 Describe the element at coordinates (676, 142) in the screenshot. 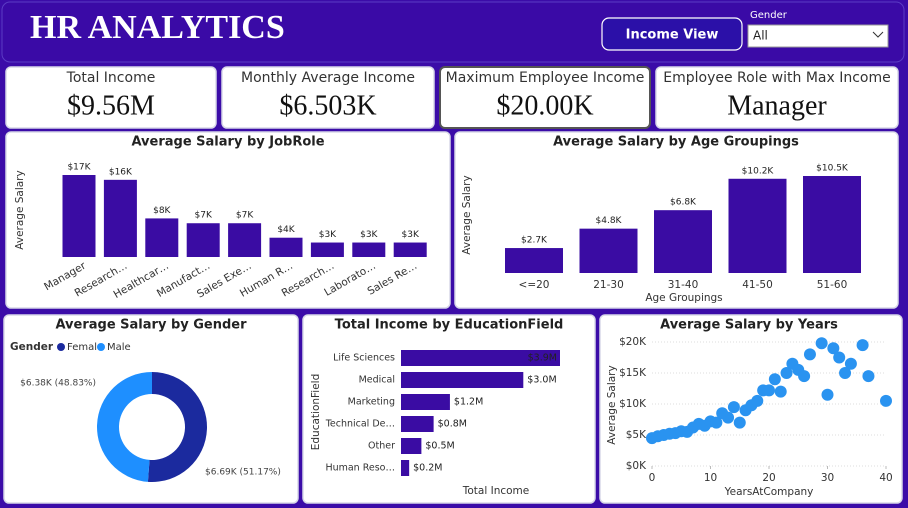

I see `chart-title: Average Salary by Age Groupings` at that location.